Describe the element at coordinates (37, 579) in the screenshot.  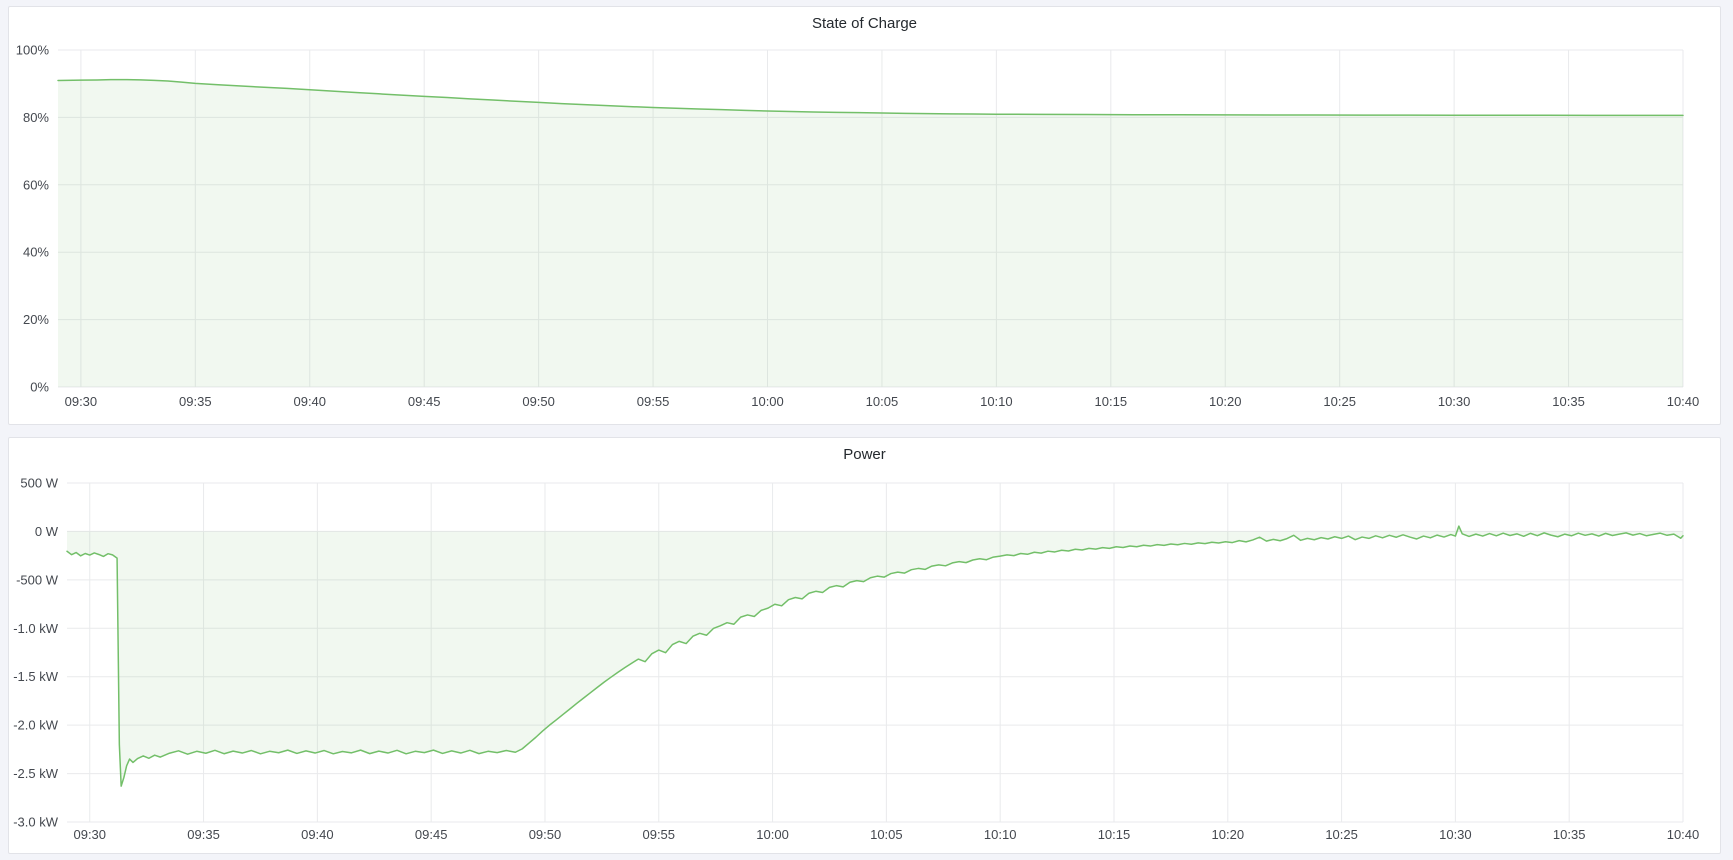
I see `y-axis-tick-label: -500 W` at that location.